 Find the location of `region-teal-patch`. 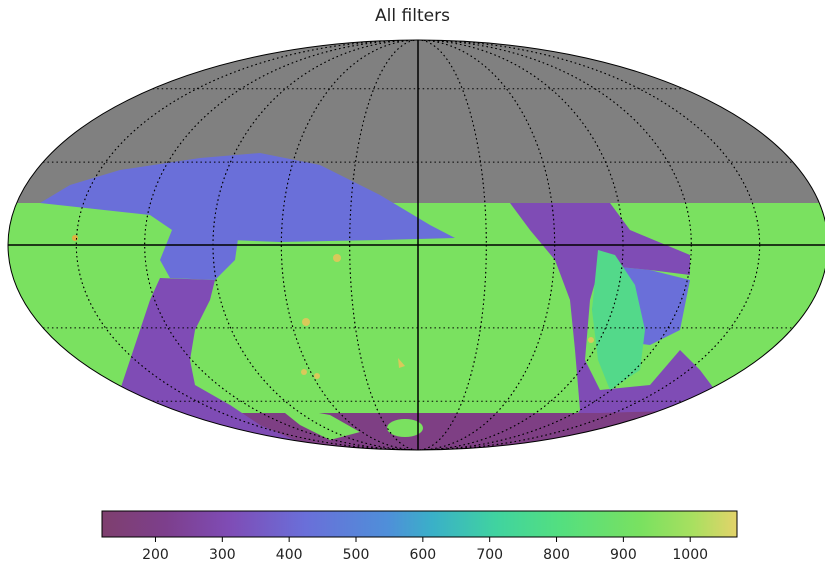

region-teal-patch is located at coordinates (618, 320).